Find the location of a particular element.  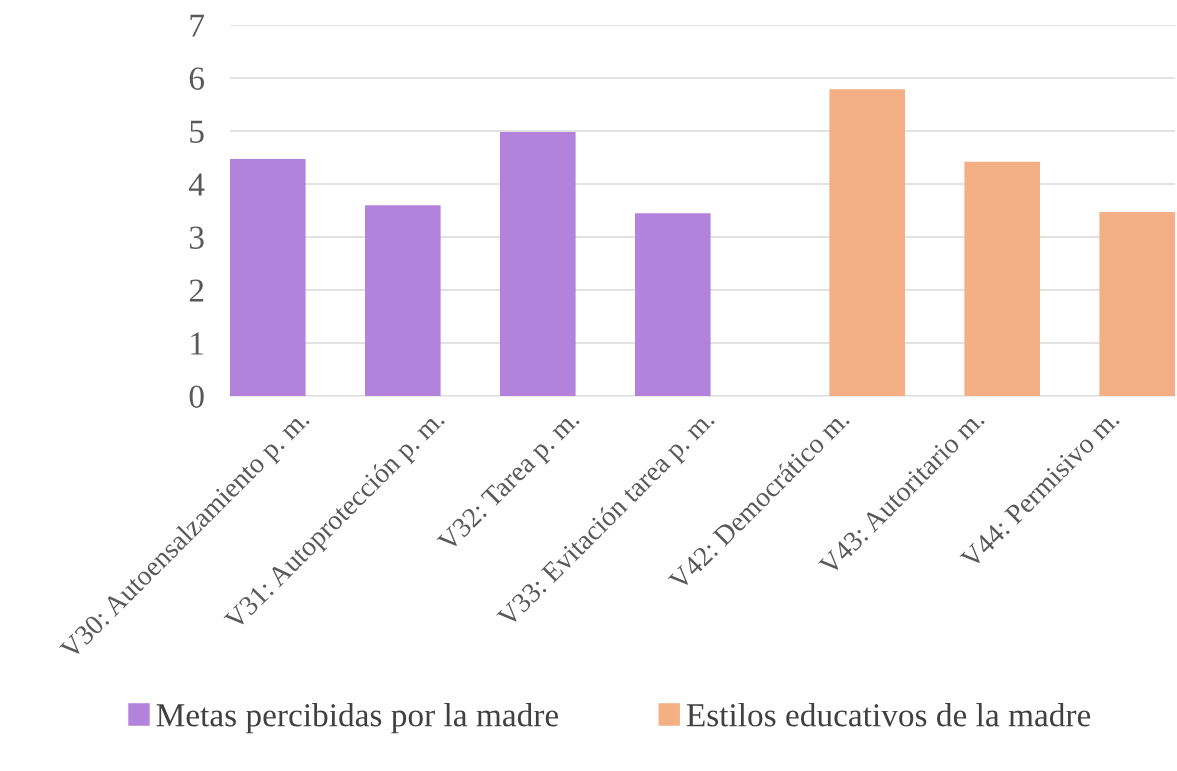

y-tick-label: 5 is located at coordinates (197, 131).